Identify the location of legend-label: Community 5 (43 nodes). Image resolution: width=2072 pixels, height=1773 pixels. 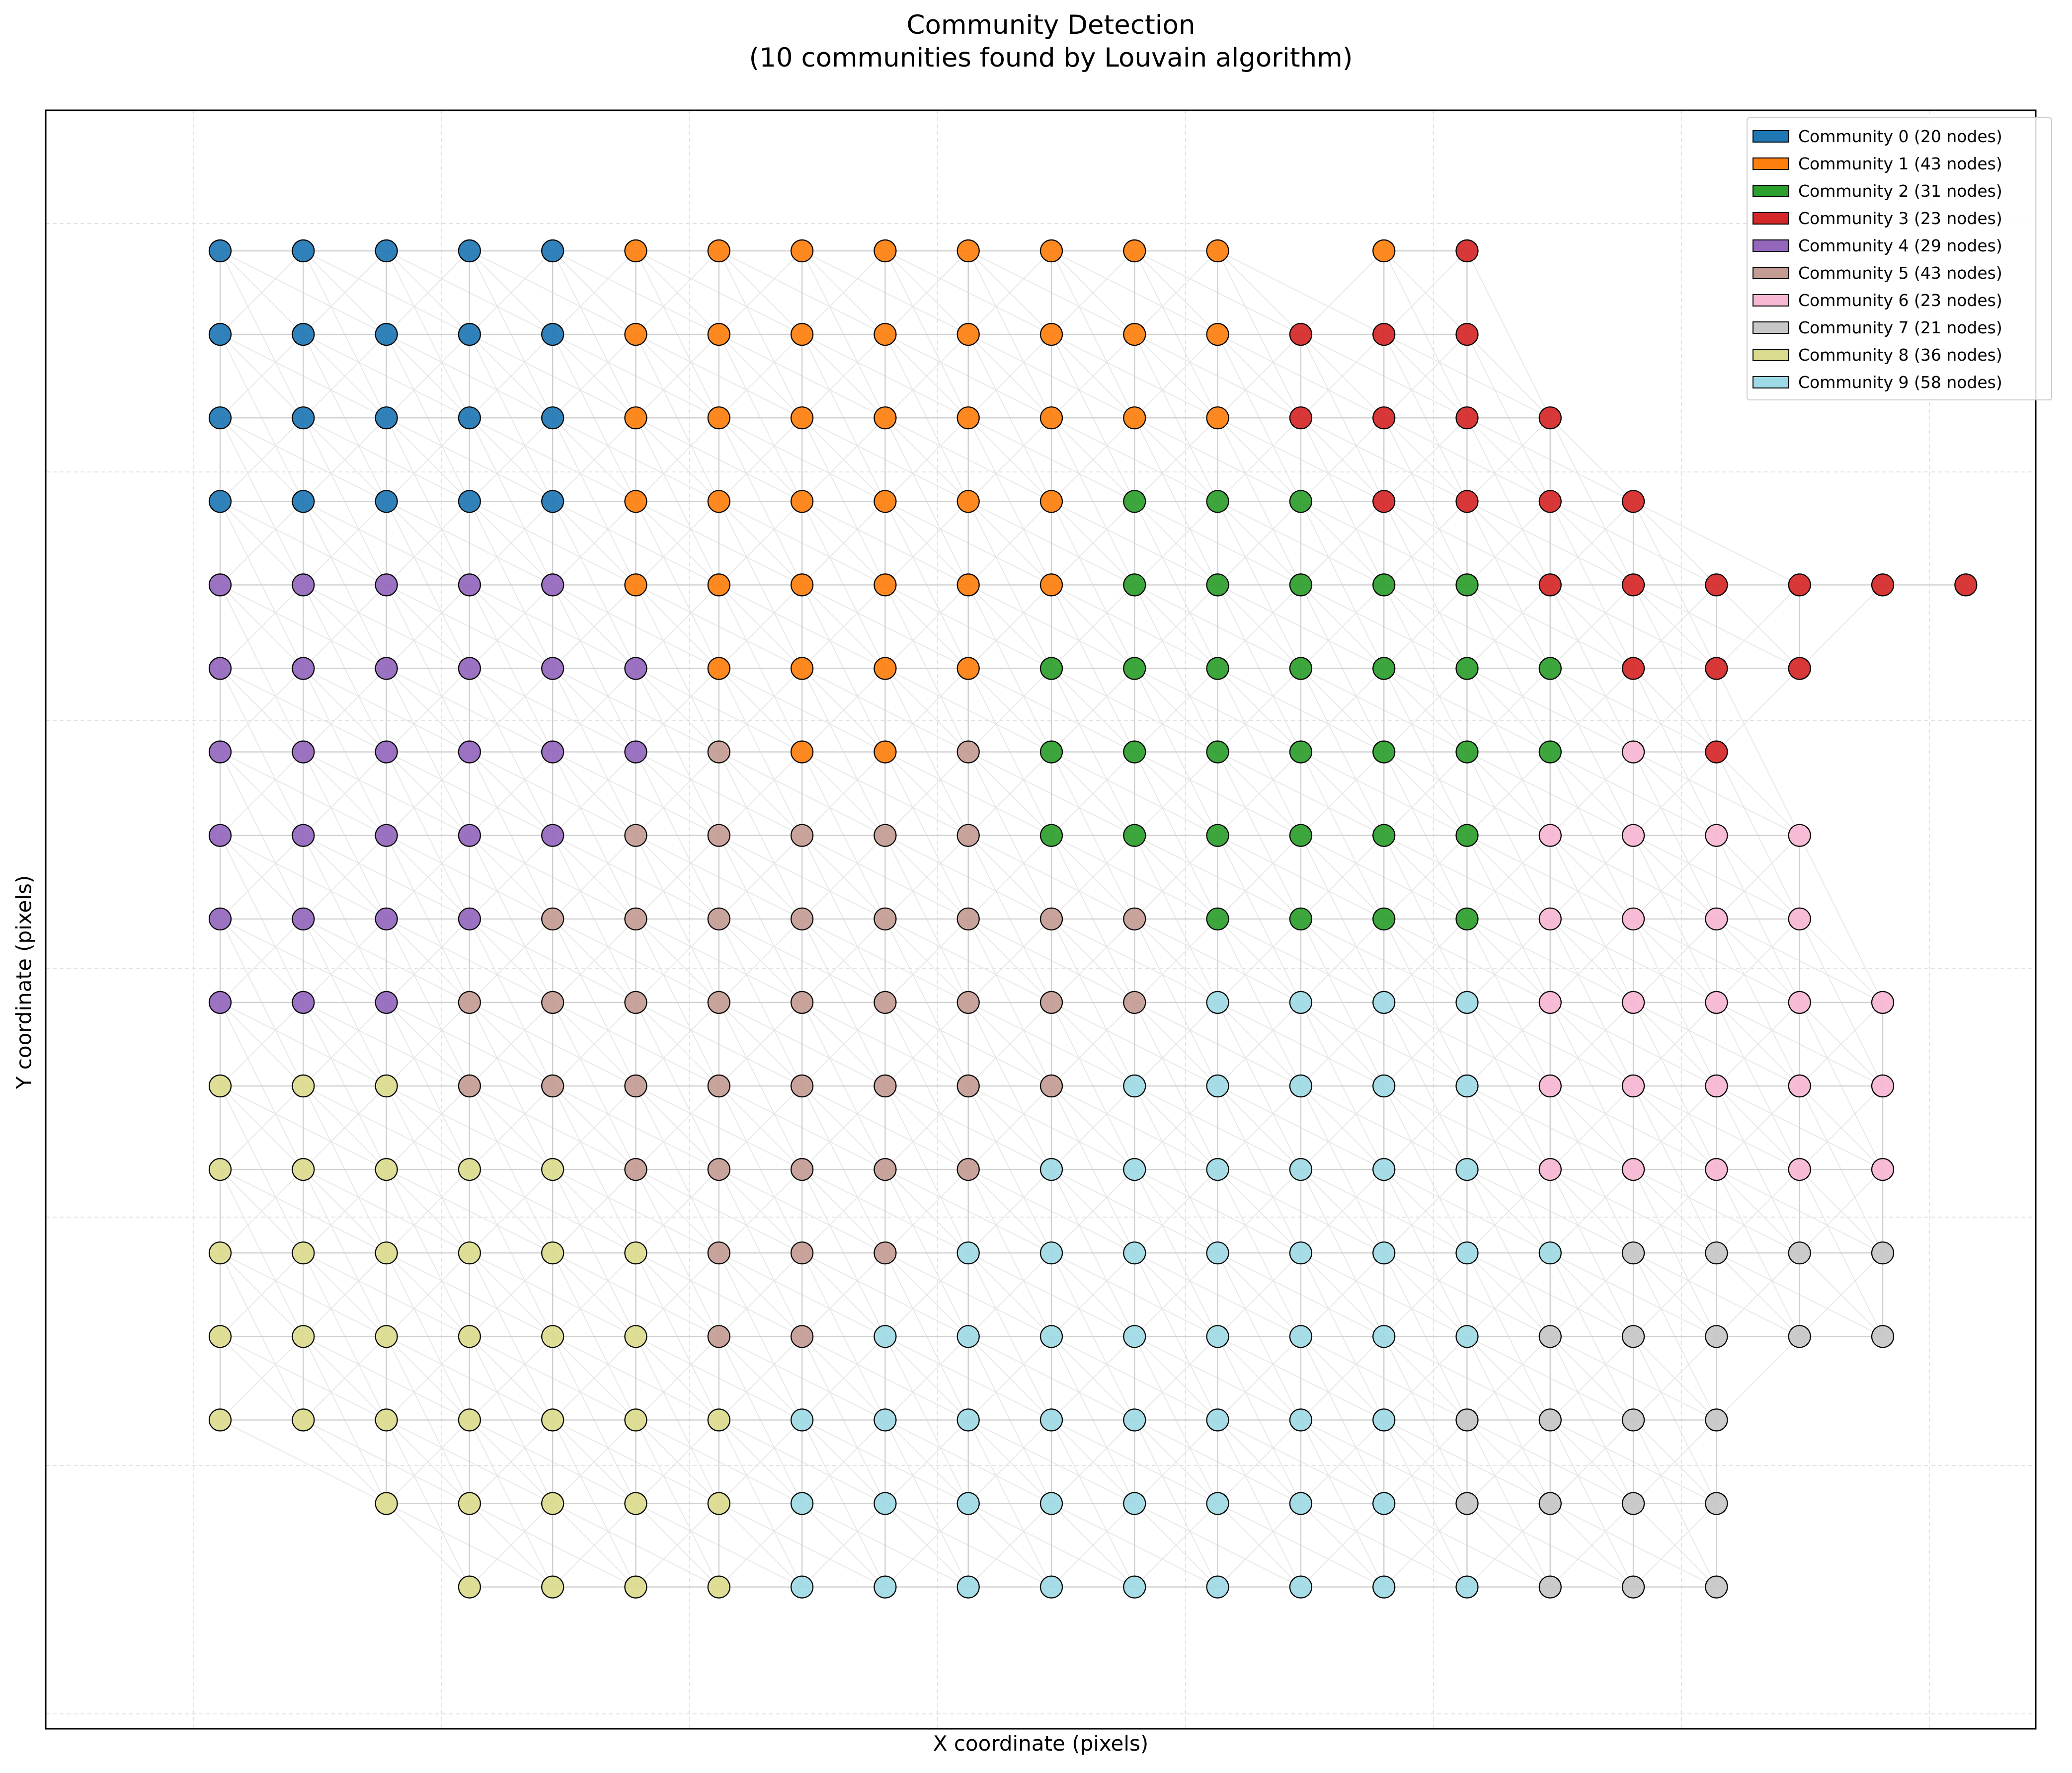
(1900, 273).